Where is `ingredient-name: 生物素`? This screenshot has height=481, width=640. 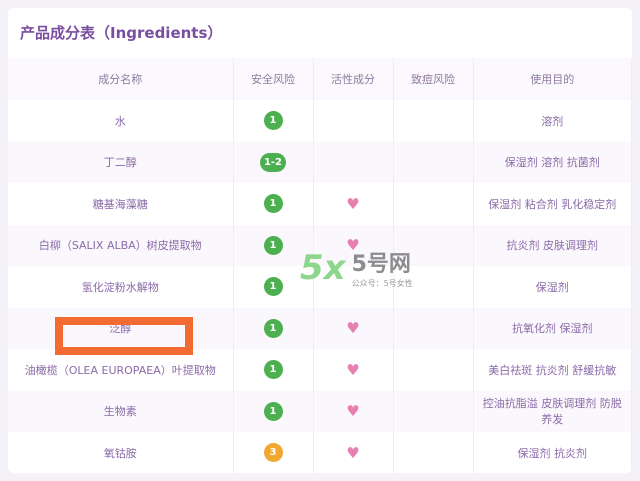 ingredient-name: 生物素 is located at coordinates (121, 411).